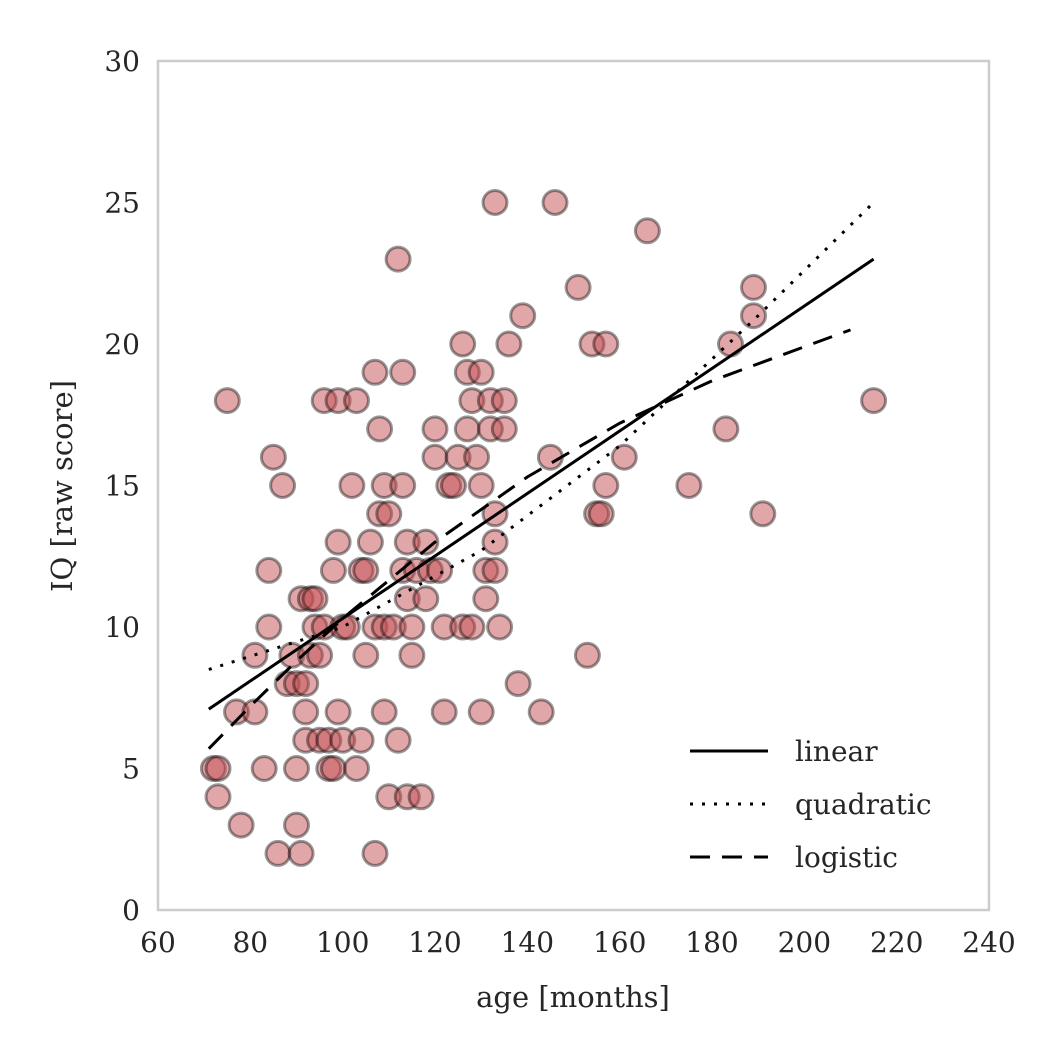  What do you see at coordinates (988, 942) in the screenshot?
I see `x-tick-label: 240` at bounding box center [988, 942].